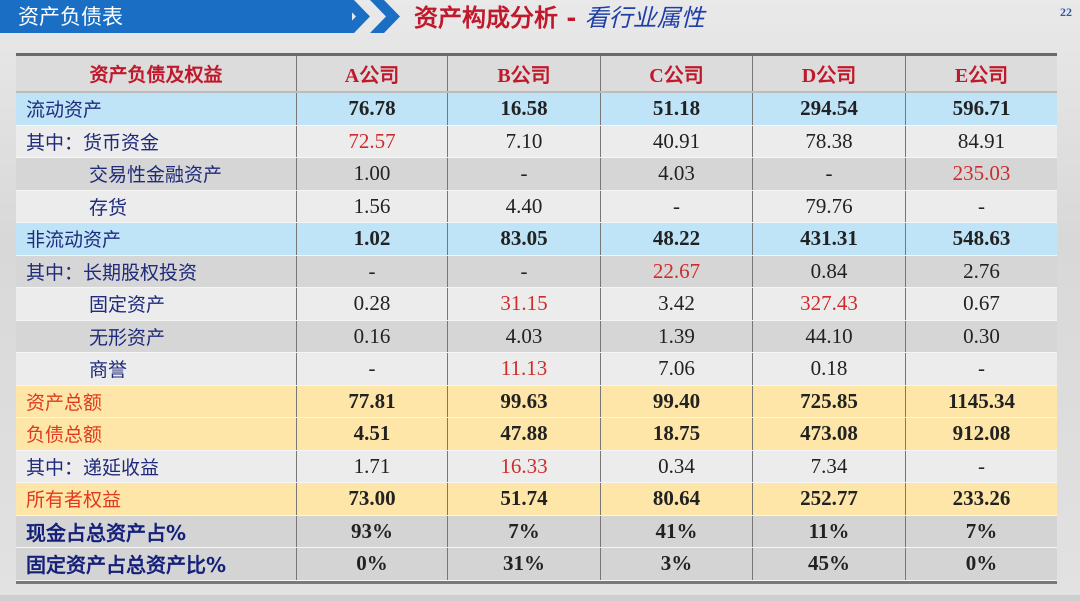 The image size is (1080, 601). Describe the element at coordinates (64, 402) in the screenshot. I see `row-label: 资产总额` at that location.